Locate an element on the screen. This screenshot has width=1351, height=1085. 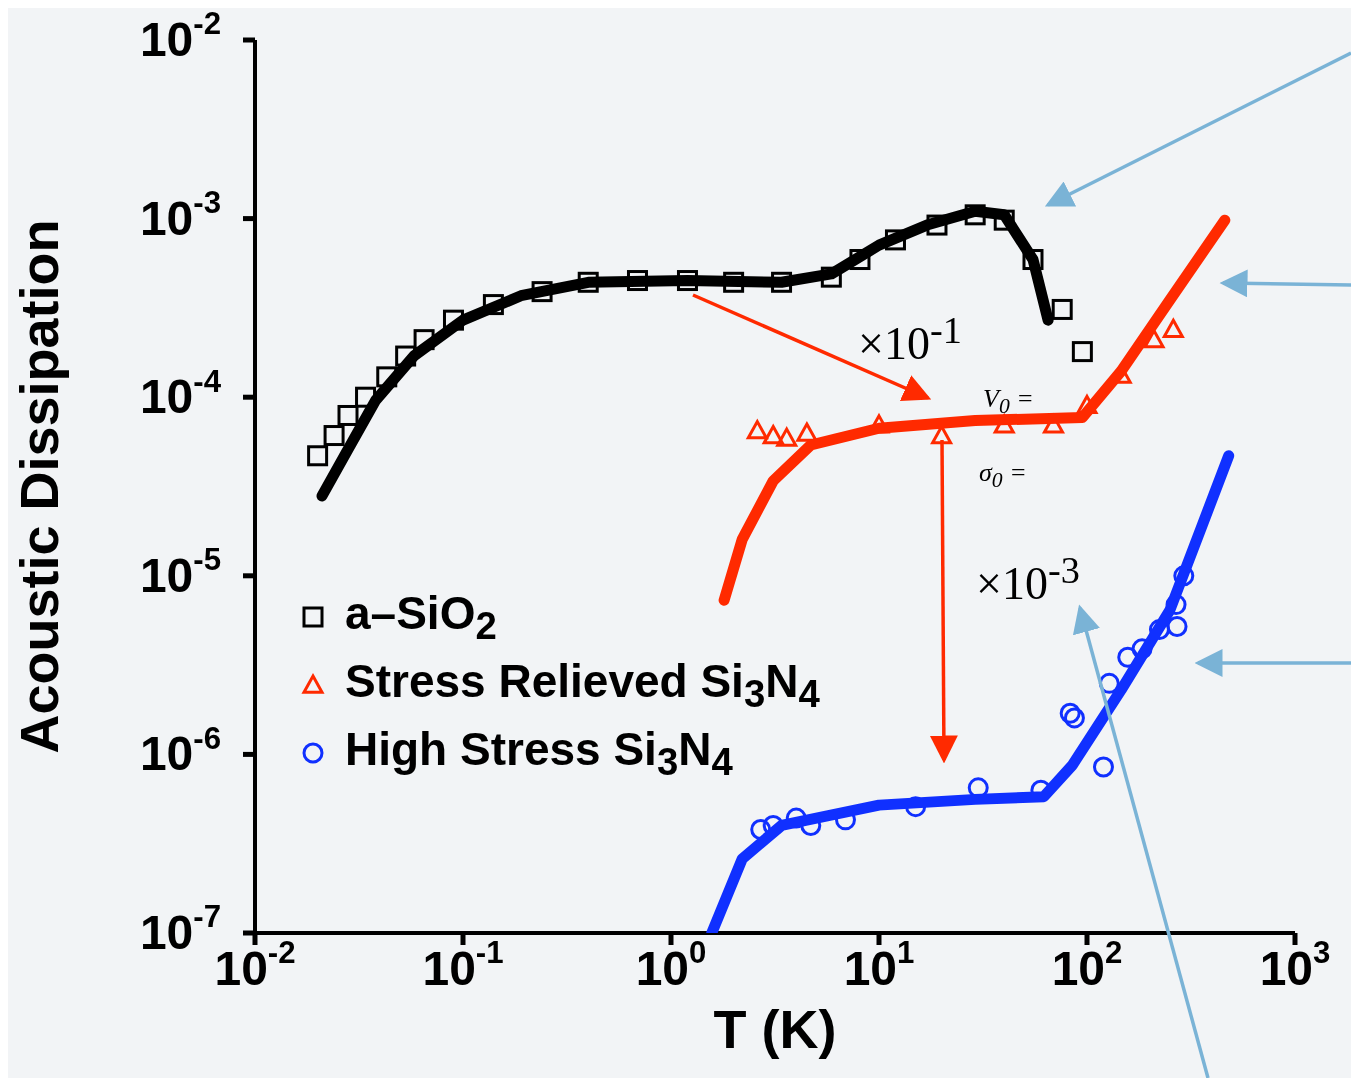
annotation: σ$_{0}$ = is located at coordinates (1003, 476).